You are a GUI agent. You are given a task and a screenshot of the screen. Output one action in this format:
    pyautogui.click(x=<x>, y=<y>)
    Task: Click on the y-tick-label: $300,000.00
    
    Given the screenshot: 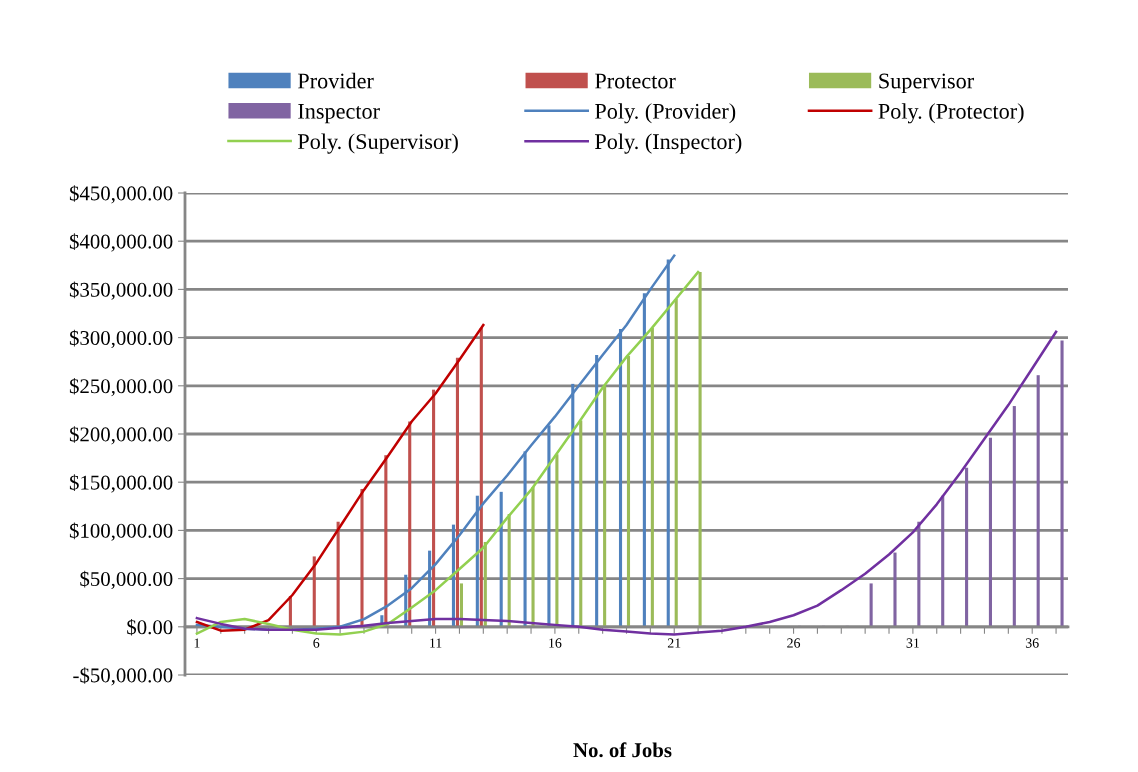 What is the action you would take?
    pyautogui.click(x=121, y=339)
    